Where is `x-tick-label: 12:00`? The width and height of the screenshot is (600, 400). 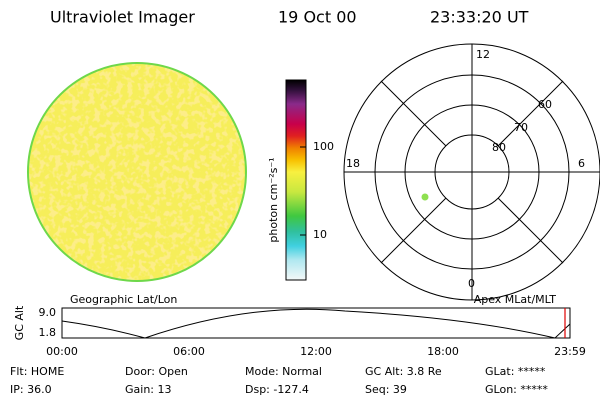 x-tick-label: 12:00 is located at coordinates (316, 351).